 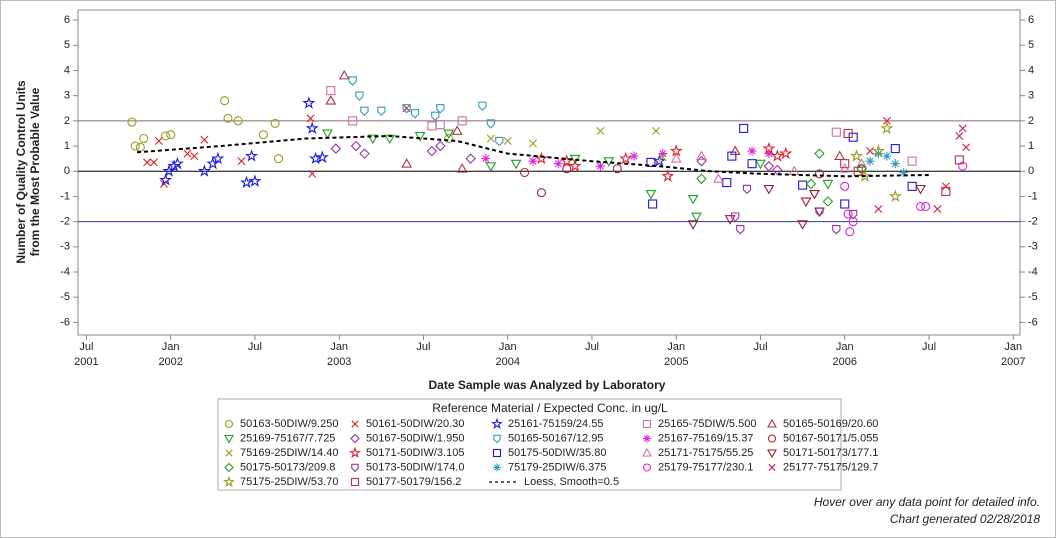 I want to click on y-axis-label: Number of Quality Control Units, so click(x=21, y=172).